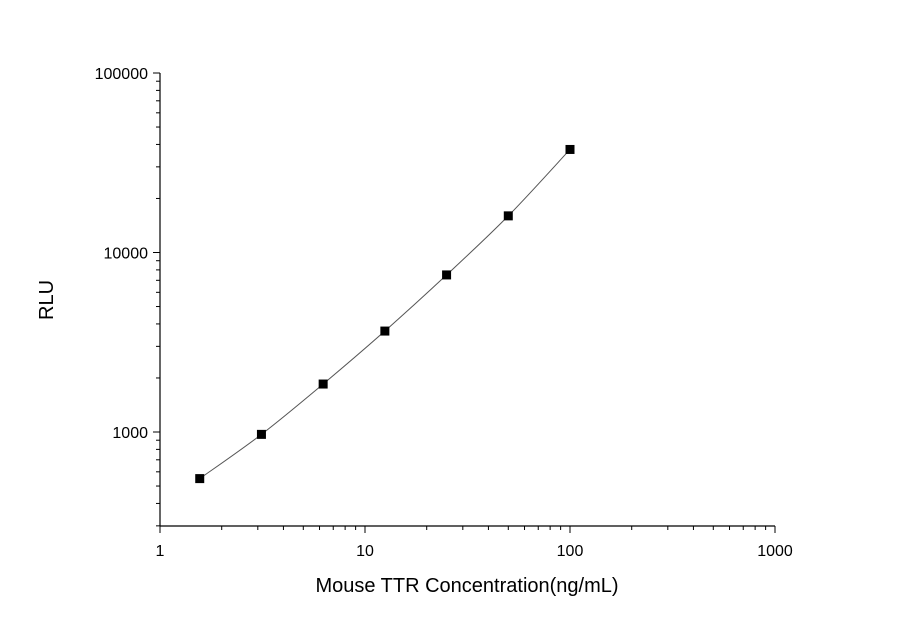 This screenshot has width=900, height=631. What do you see at coordinates (365, 551) in the screenshot?
I see `x-tick-label: 10` at bounding box center [365, 551].